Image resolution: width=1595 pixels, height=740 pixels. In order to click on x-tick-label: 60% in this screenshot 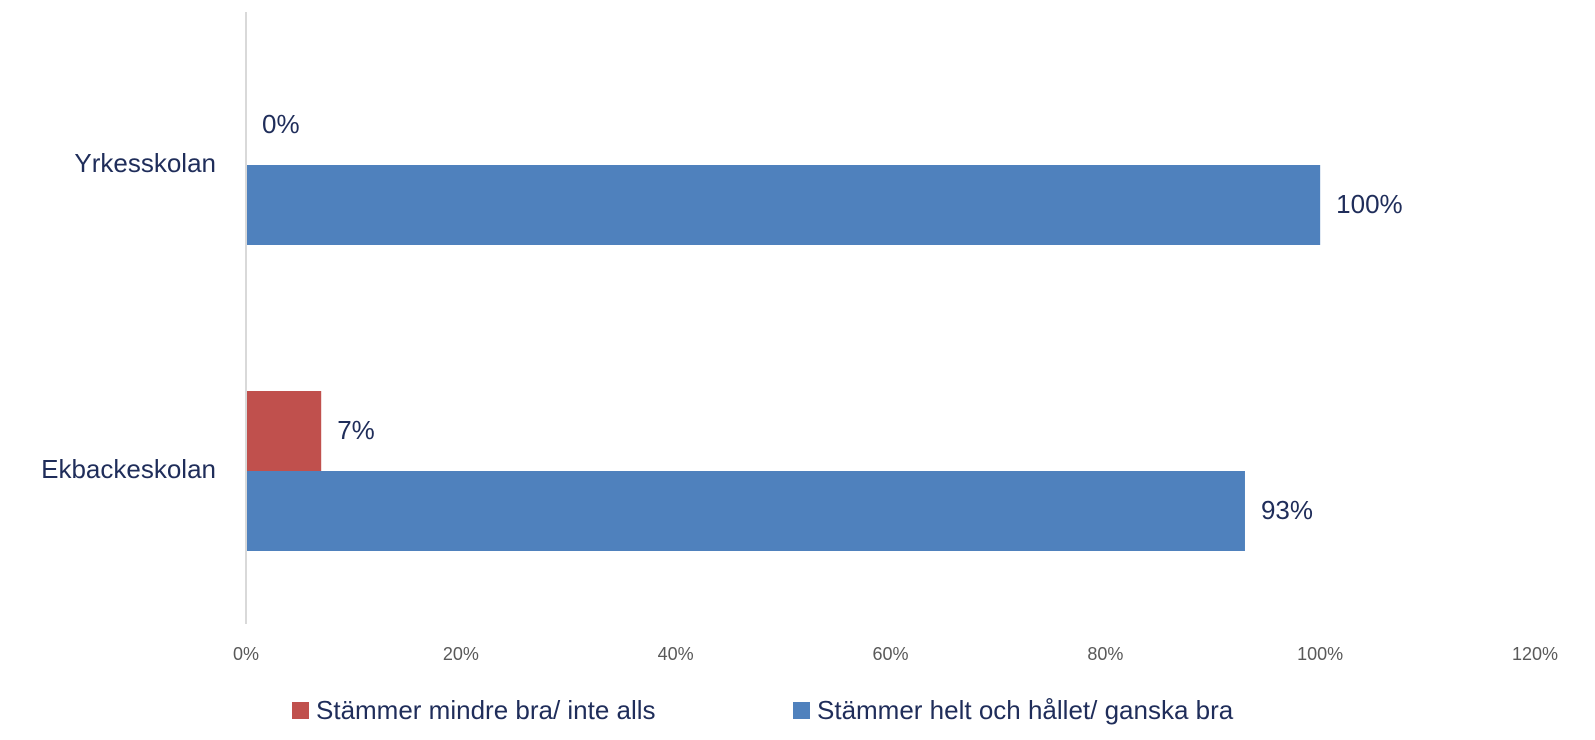, I will do `click(890, 654)`.